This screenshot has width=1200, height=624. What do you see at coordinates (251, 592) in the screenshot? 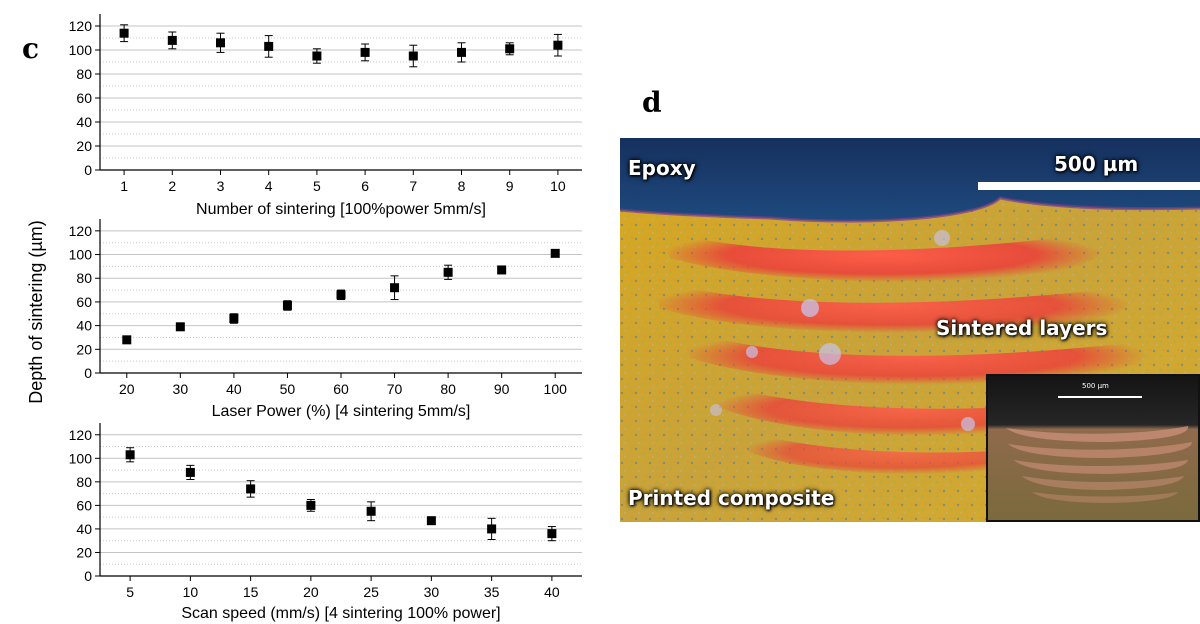
I see `chart3-x-tick-label: 15` at bounding box center [251, 592].